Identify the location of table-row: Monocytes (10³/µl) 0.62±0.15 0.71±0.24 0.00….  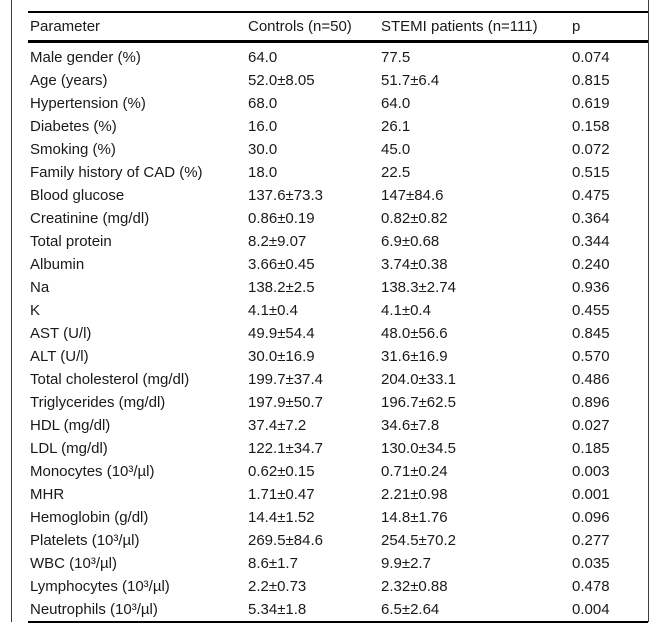
(337, 471).